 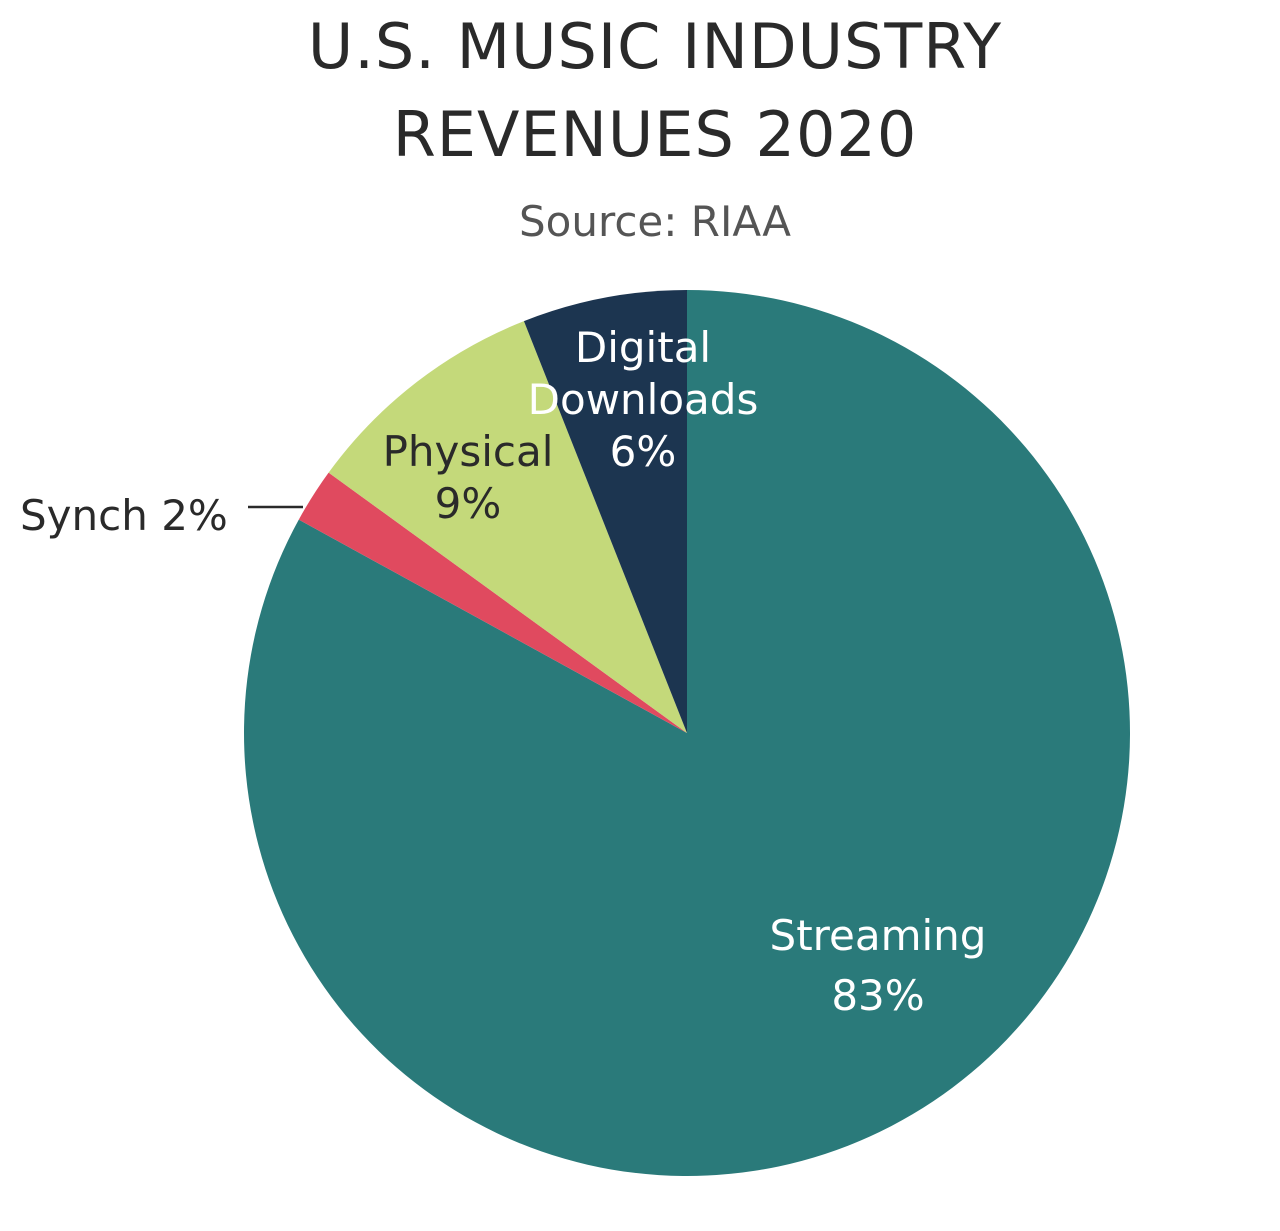 What do you see at coordinates (655, 221) in the screenshot?
I see `chart-subtitle: Source: RIAA` at bounding box center [655, 221].